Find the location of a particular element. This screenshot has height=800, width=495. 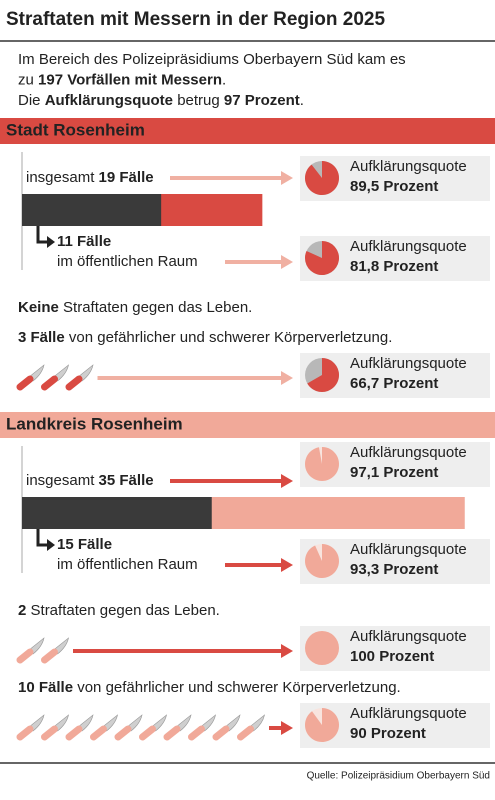

text-segment: 10 Fälle is located at coordinates (45, 687).